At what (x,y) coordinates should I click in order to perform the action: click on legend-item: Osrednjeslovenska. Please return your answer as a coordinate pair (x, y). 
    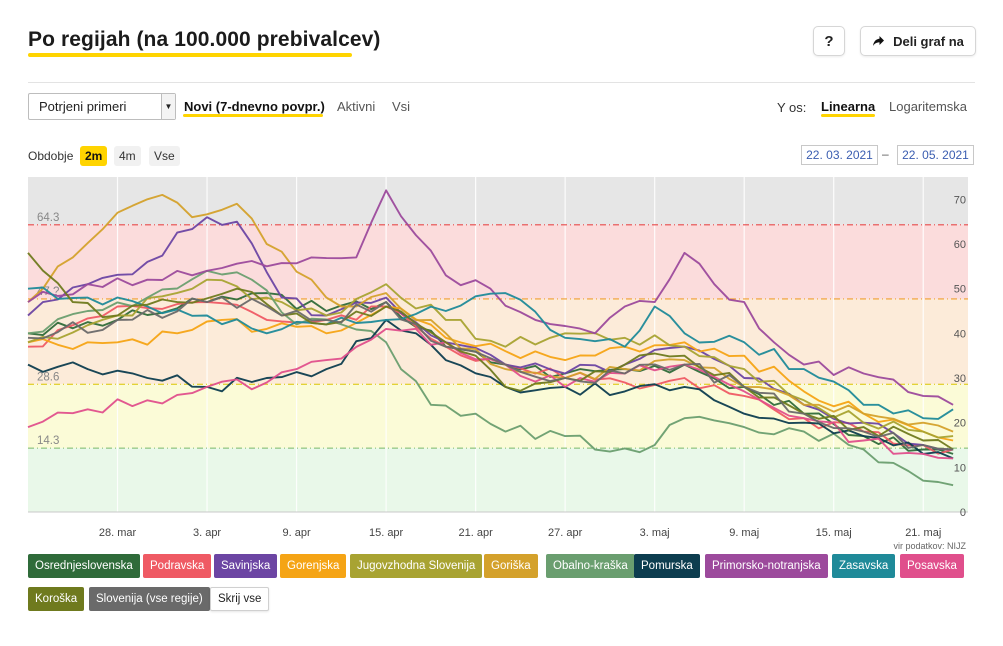
    Looking at the image, I should click on (84, 566).